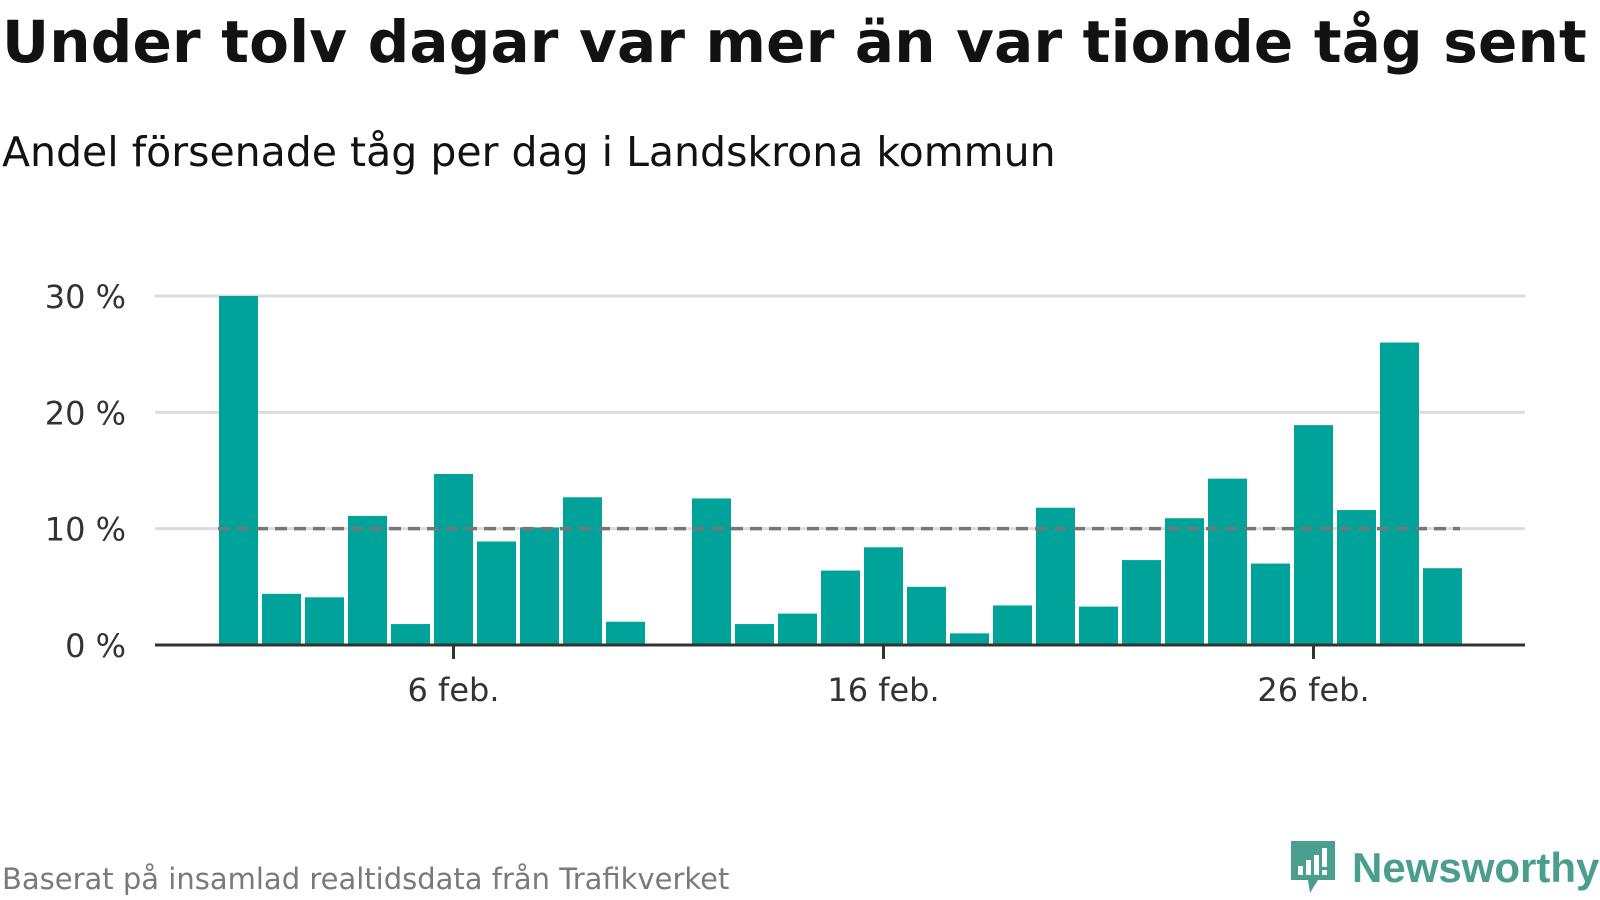 The width and height of the screenshot is (1600, 900). What do you see at coordinates (1313, 867) in the screenshot?
I see `bar-chart-bubble-icon` at bounding box center [1313, 867].